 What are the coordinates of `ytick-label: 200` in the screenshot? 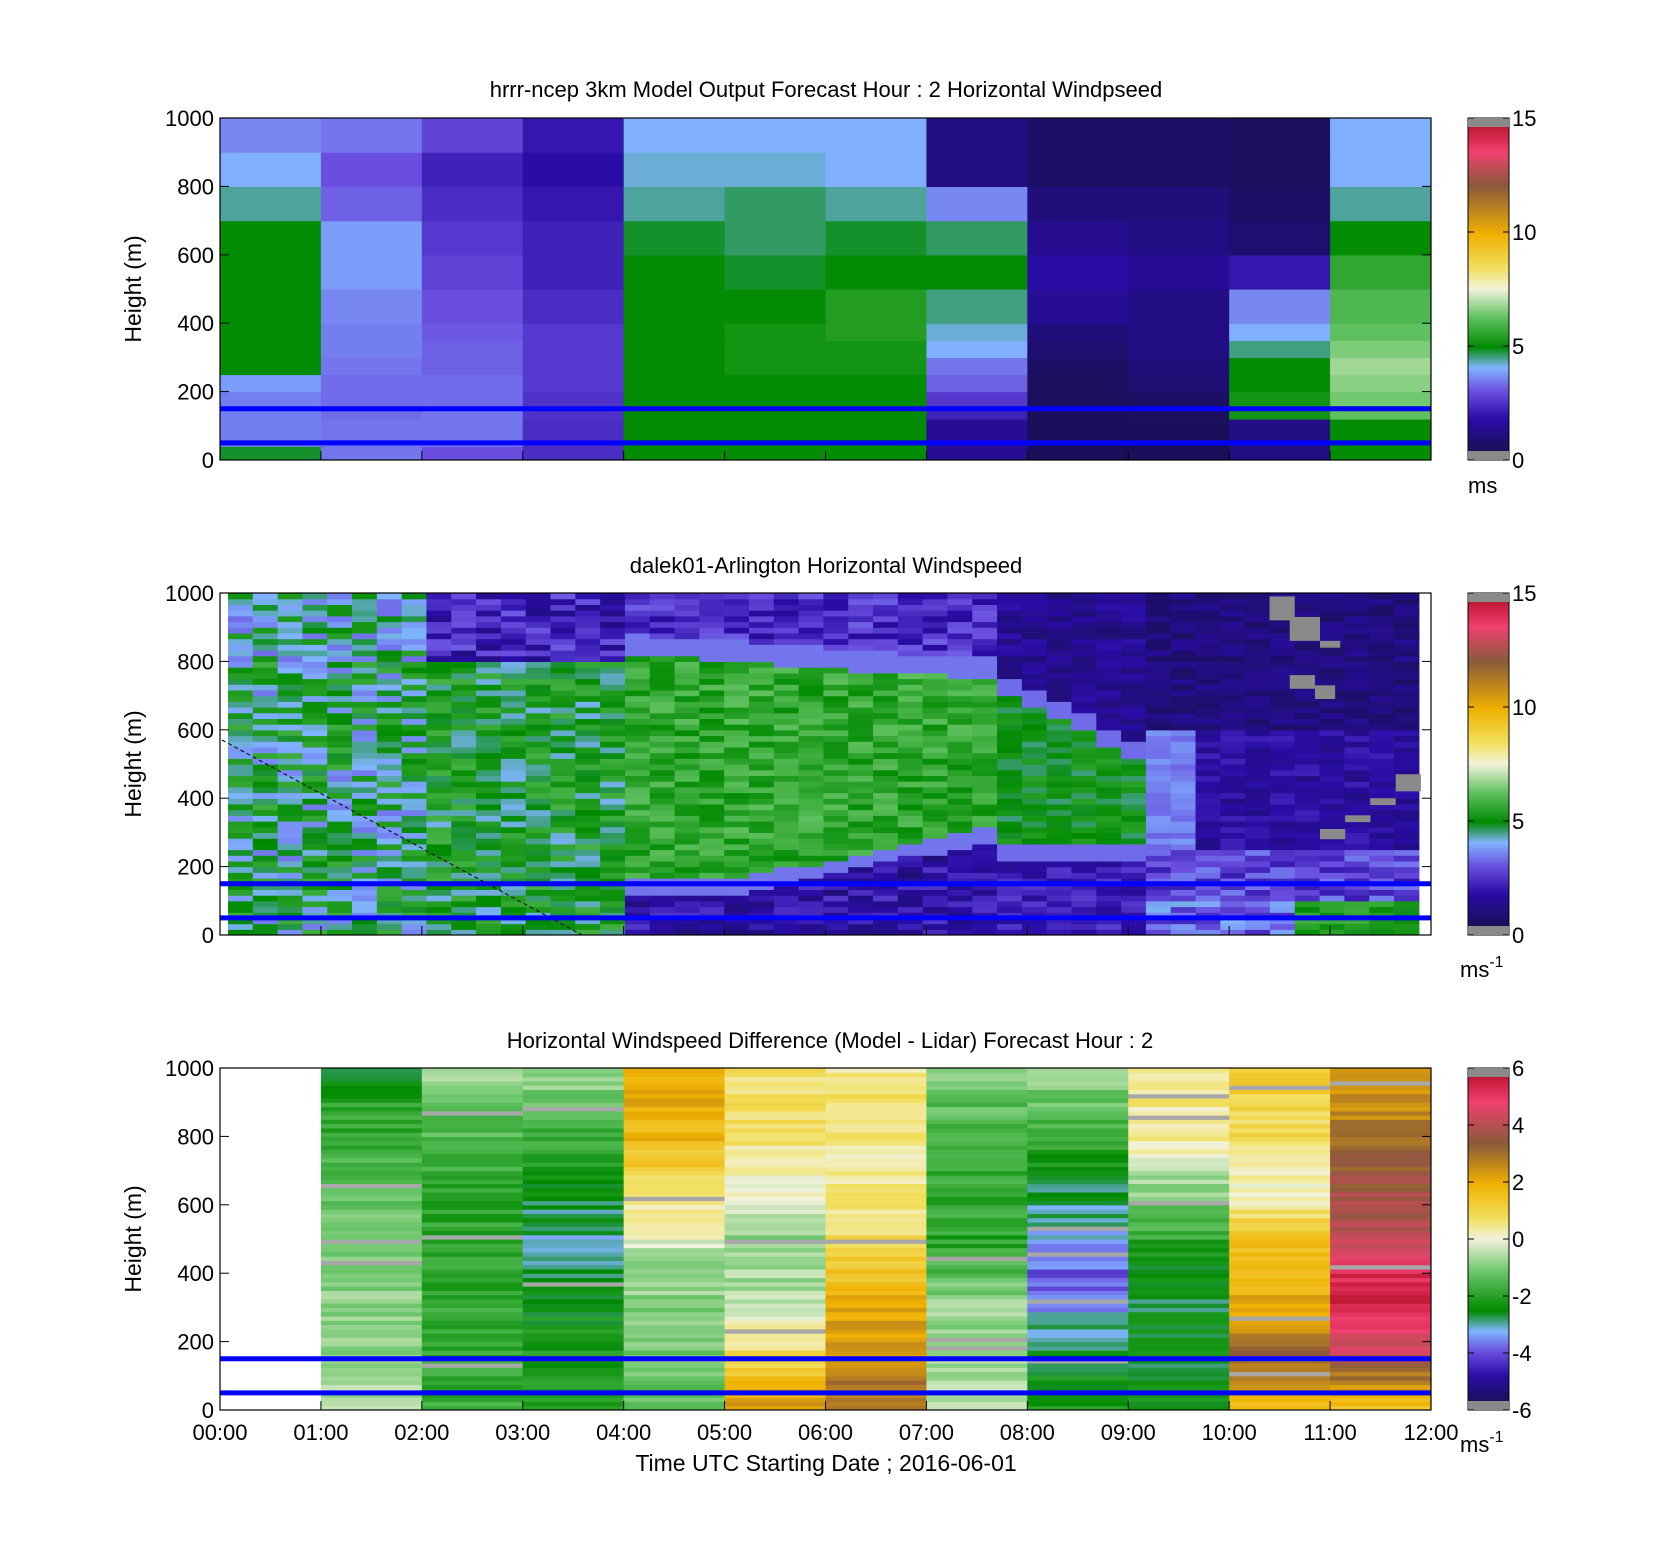 It's located at (195, 392).